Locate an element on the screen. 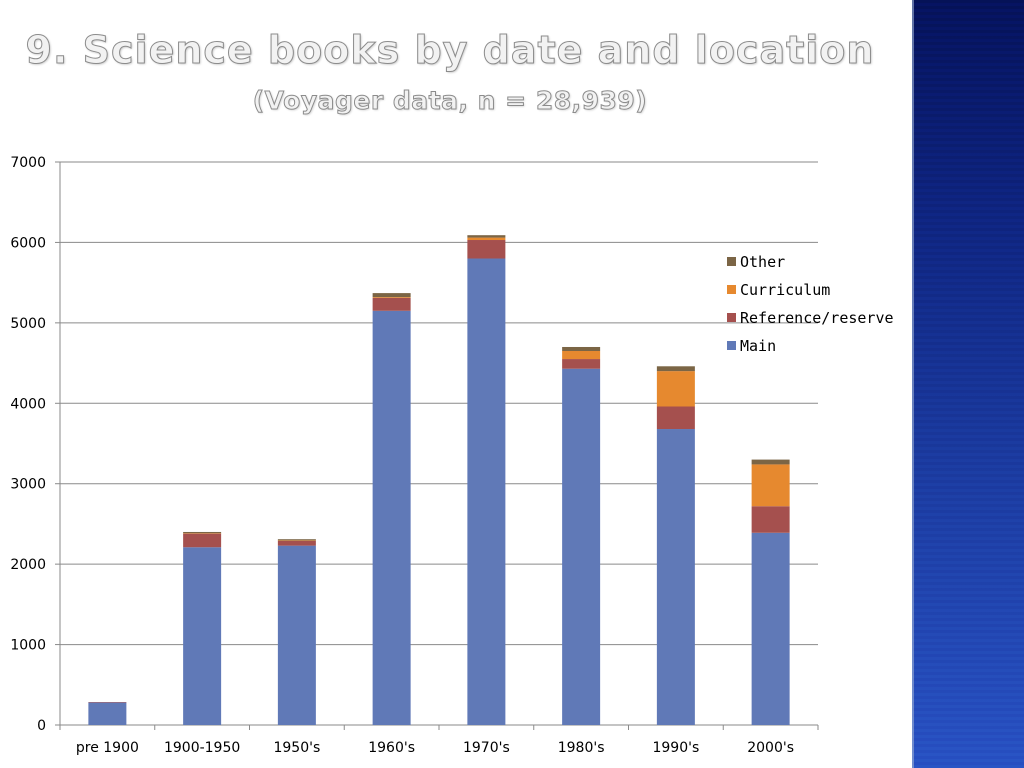  x-tick-label: 1980's is located at coordinates (581, 748).